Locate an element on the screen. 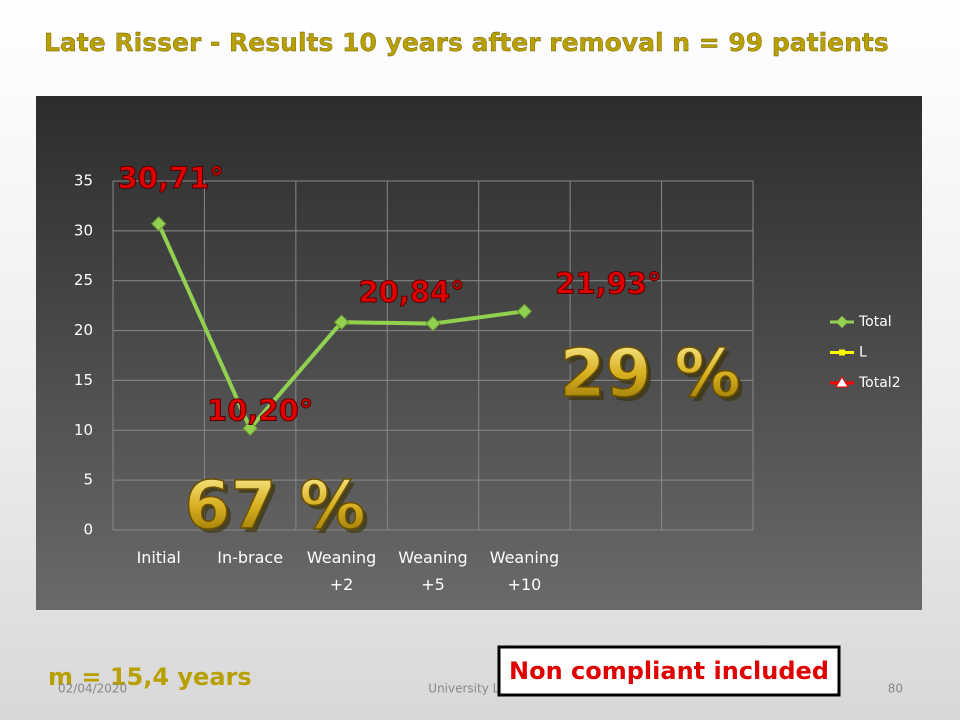 The image size is (960, 720). annotation-shadow: 29 % is located at coordinates (654, 377).